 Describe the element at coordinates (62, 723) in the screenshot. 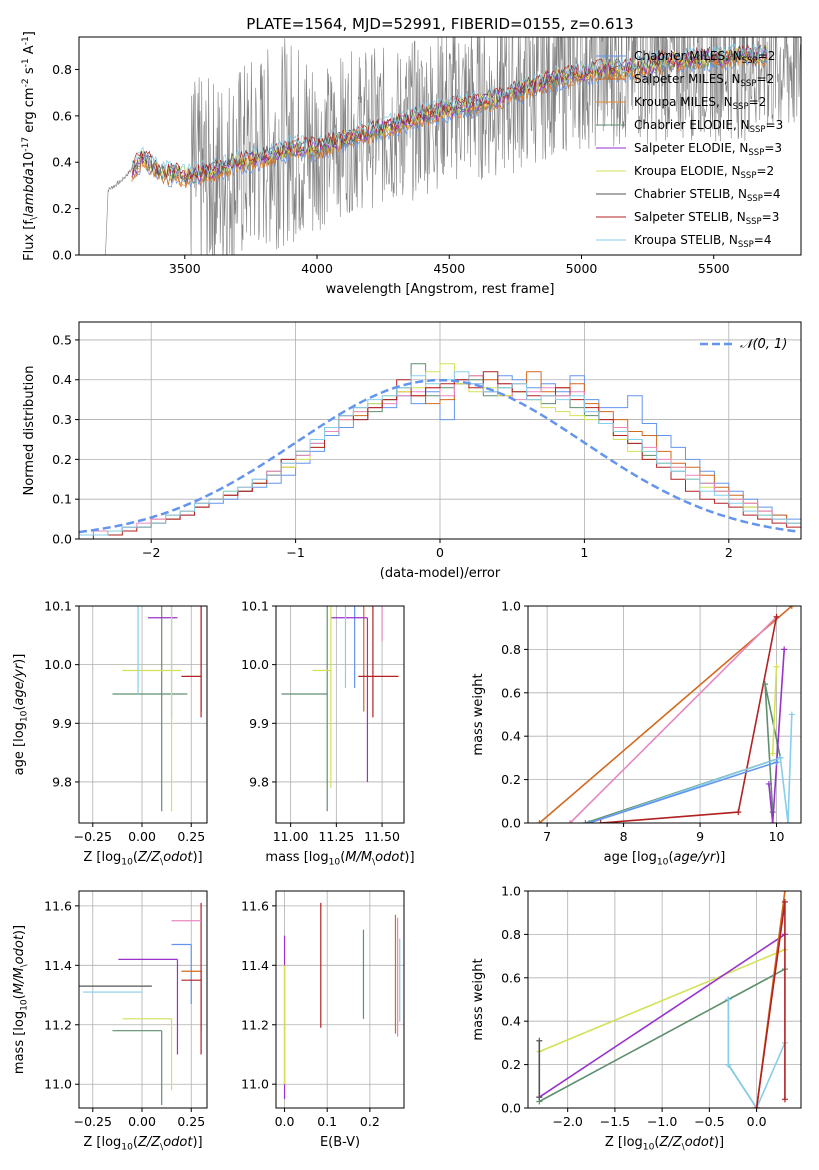

I see `y-tick-label: 9.9` at that location.